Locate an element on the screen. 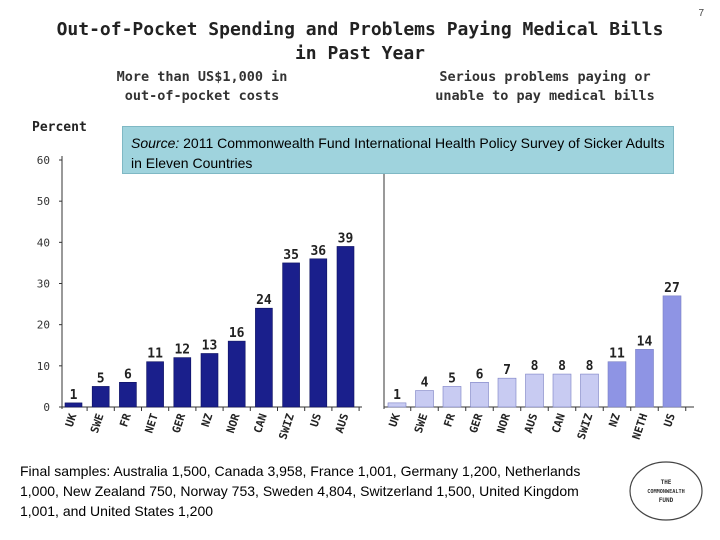 Image resolution: width=720 pixels, height=540 pixels. right-category-label: AUS is located at coordinates (531, 423).